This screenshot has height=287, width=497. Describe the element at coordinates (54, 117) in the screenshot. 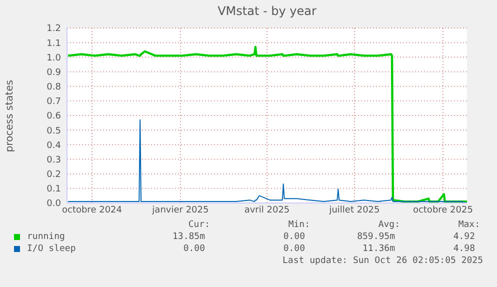

I see `y-tick-label: 0.6` at that location.